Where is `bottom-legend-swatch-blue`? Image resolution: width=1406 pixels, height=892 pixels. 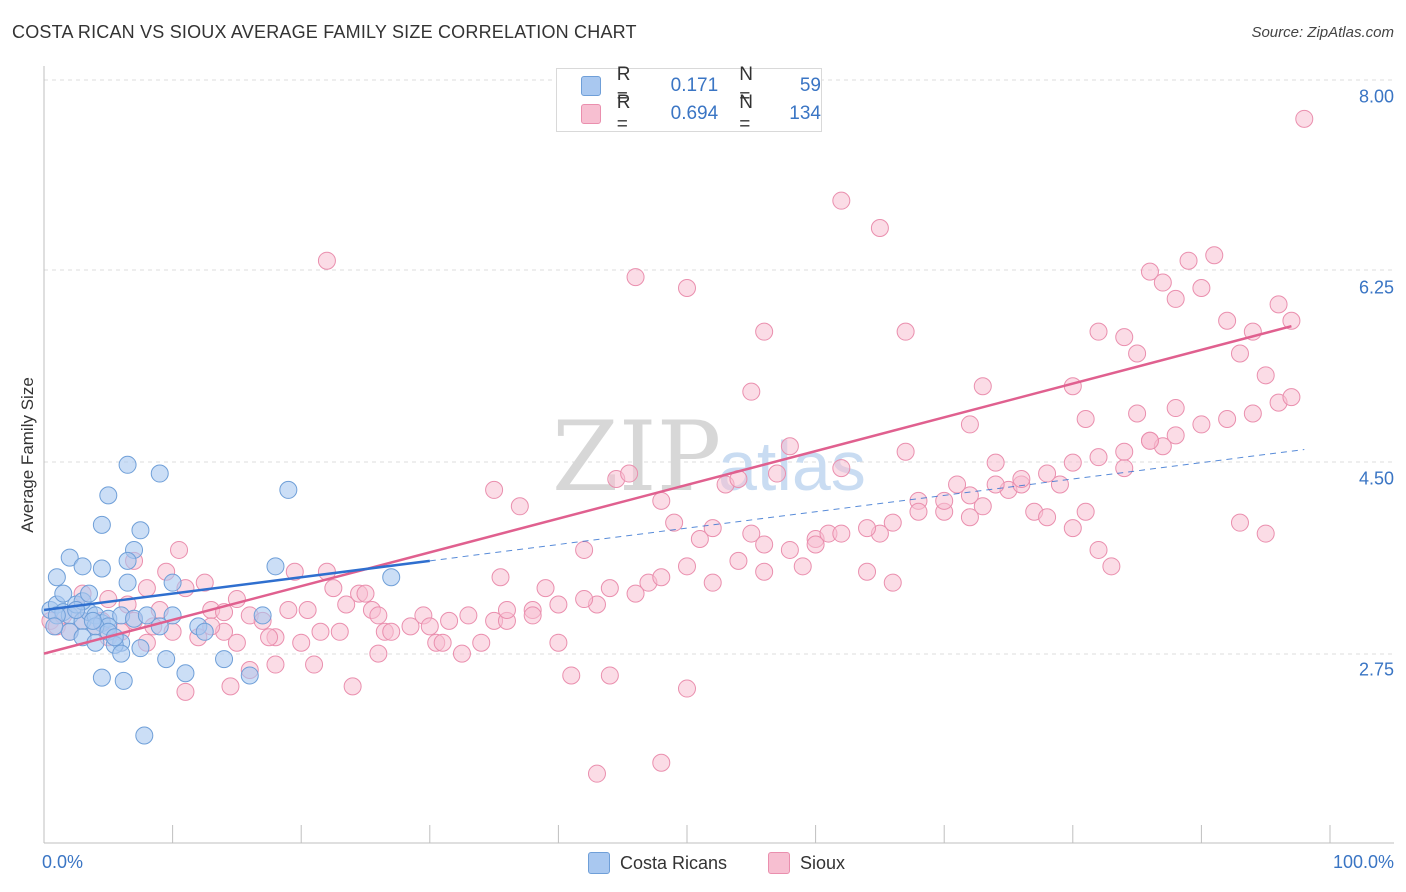 bottom-legend-swatch-blue is located at coordinates (599, 863).